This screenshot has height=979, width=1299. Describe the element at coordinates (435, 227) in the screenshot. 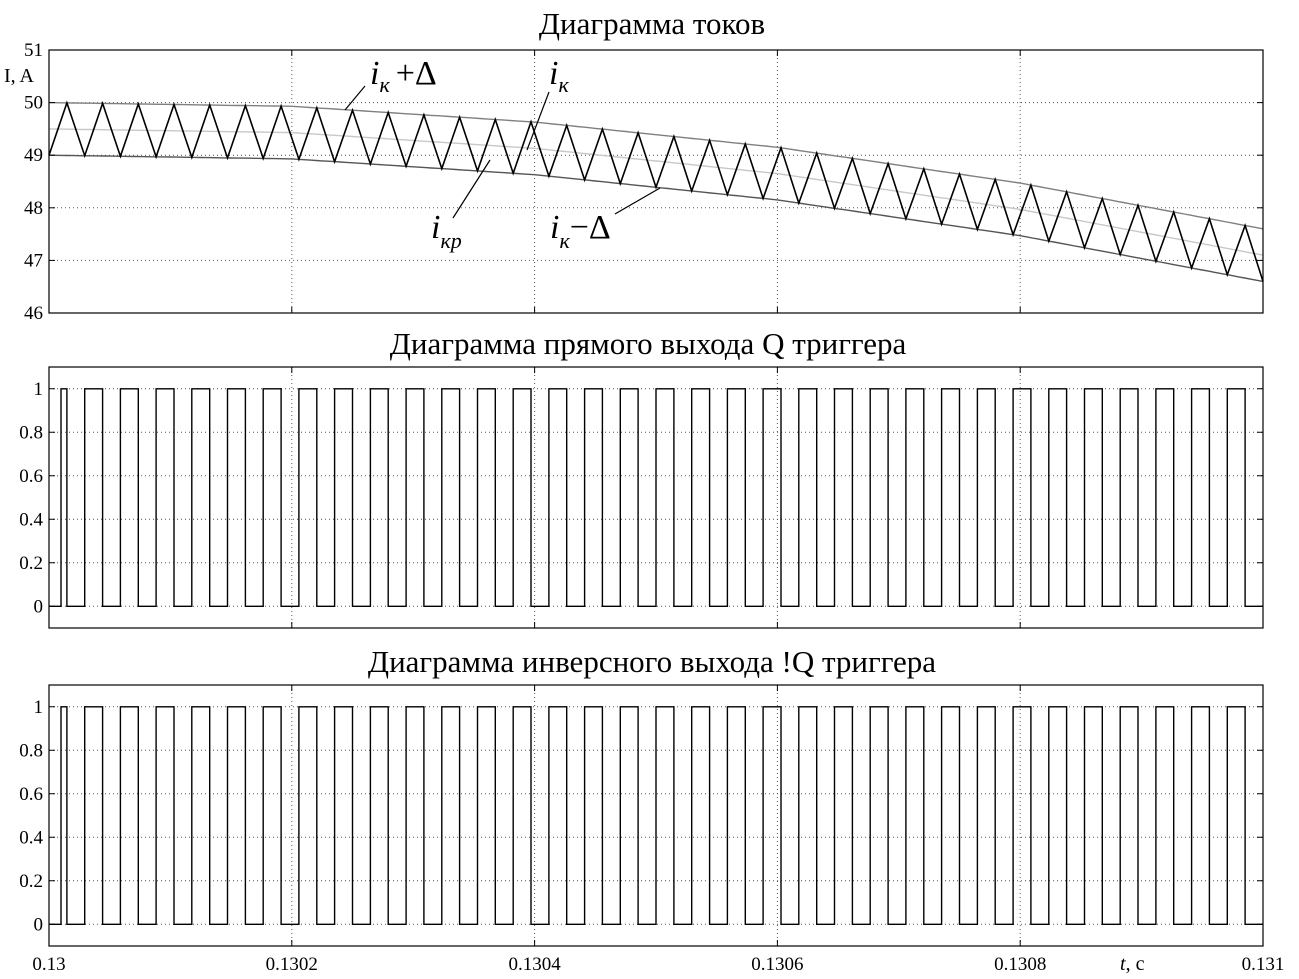

I see `ann3-main: i` at that location.